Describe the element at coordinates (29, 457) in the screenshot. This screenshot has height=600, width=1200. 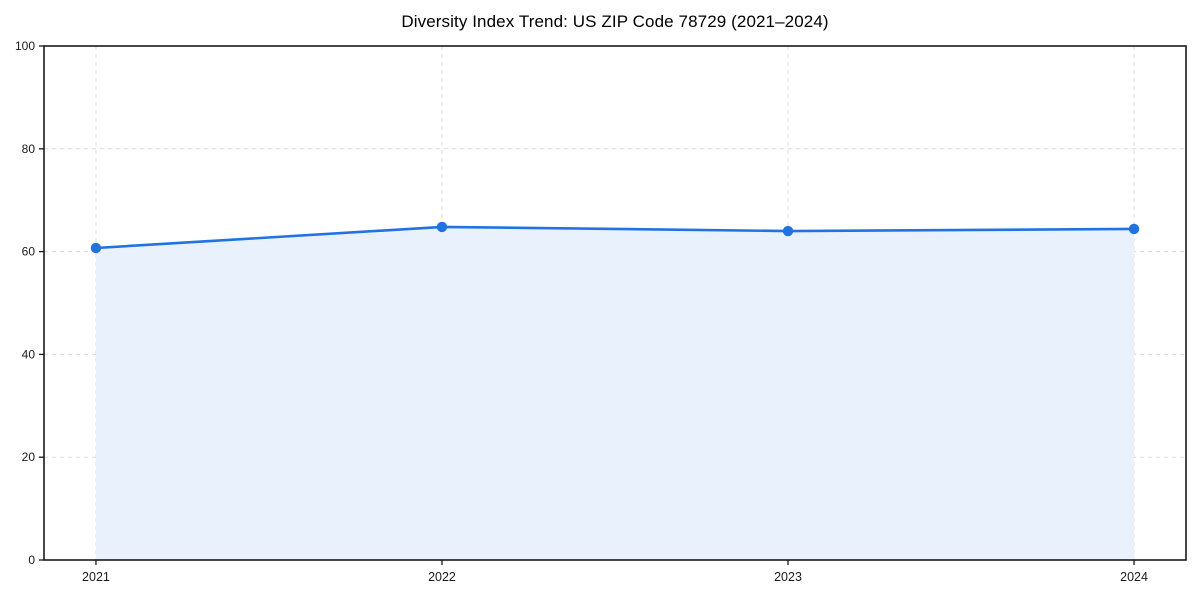
I see `y-tick-label-20: 20` at that location.